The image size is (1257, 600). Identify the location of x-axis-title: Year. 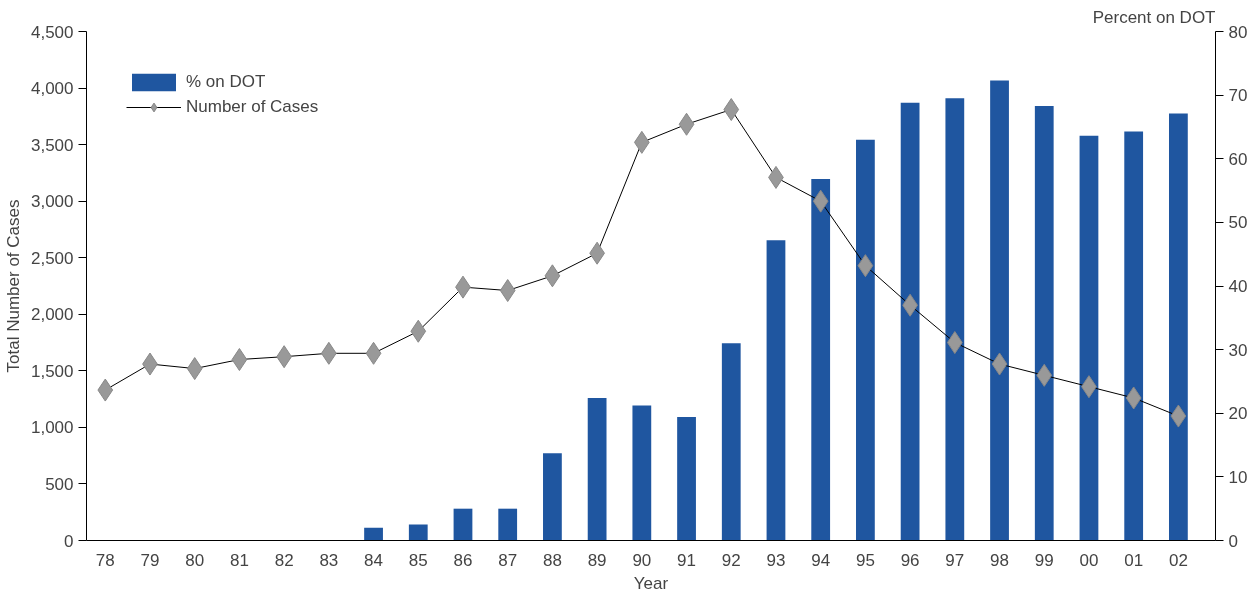
(651, 583).